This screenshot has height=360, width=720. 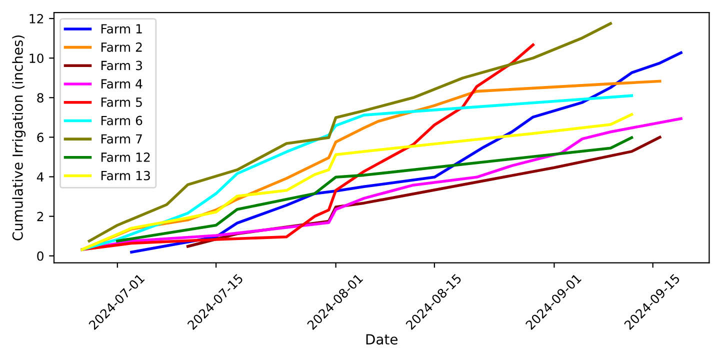 I want to click on y-tick-label: 8, so click(x=40, y=98).